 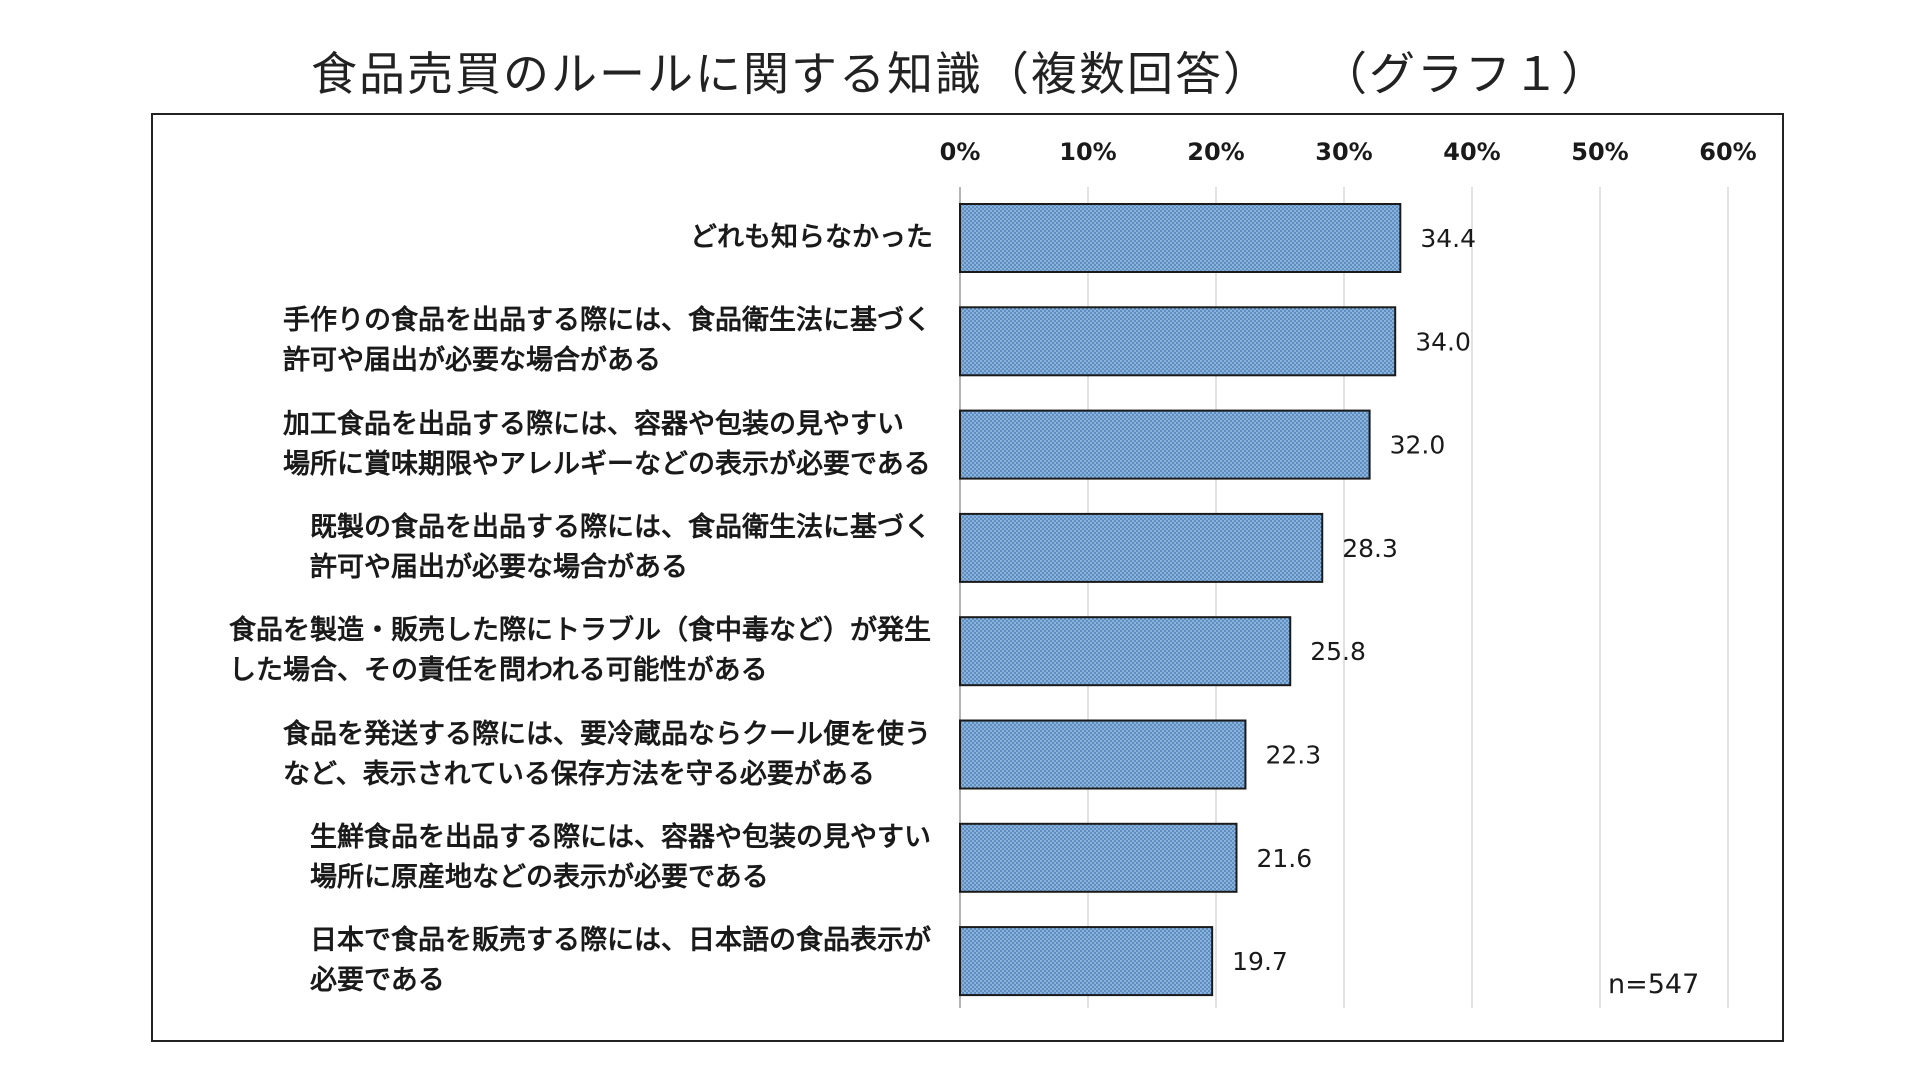 What do you see at coordinates (1338, 651) in the screenshot?
I see `bar-value-label: 25.8` at bounding box center [1338, 651].